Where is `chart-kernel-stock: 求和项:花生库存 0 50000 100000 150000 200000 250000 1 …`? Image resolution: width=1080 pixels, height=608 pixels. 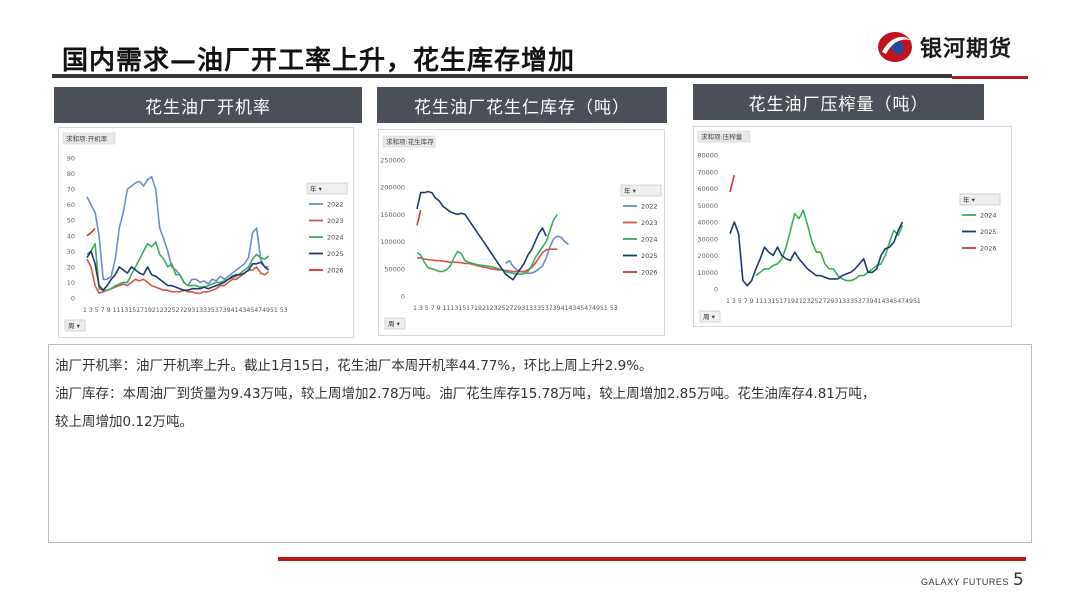
chart-kernel-stock: 求和项:花生库存 0 50000 100000 150000 200000 250000 1 … is located at coordinates (521, 232).